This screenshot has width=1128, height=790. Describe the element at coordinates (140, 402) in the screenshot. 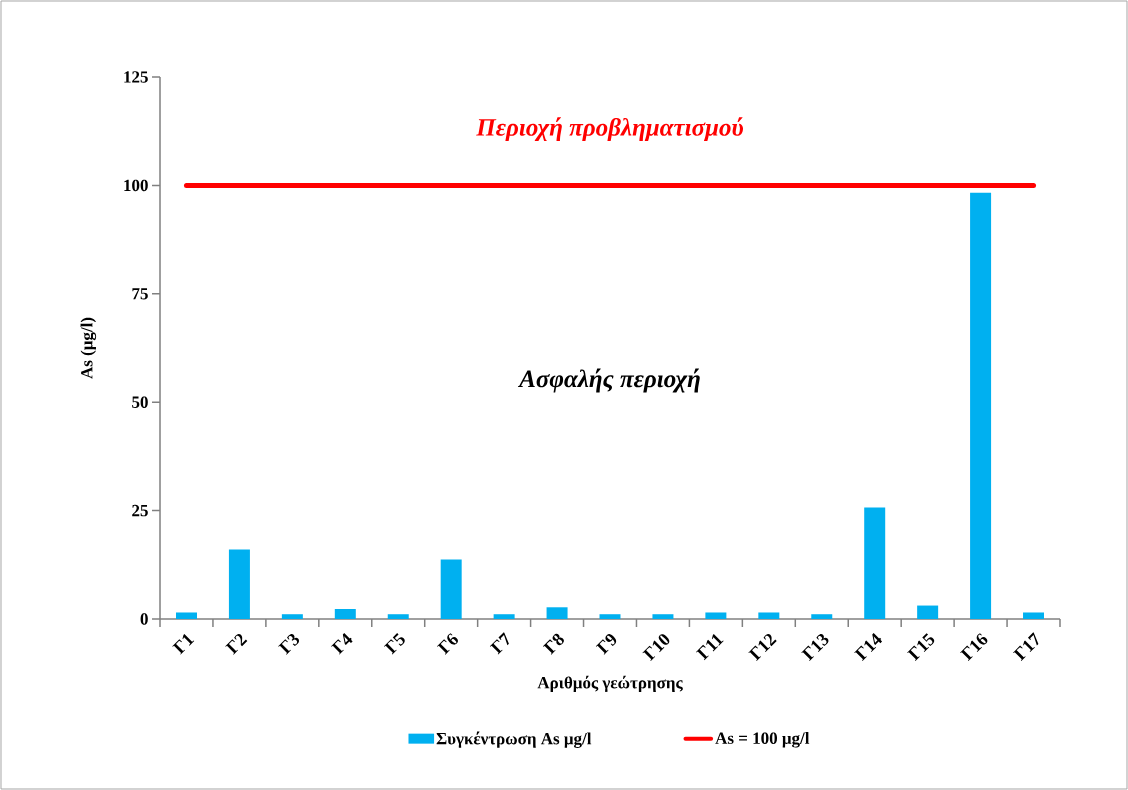

I see `y-tick-label: 50` at that location.